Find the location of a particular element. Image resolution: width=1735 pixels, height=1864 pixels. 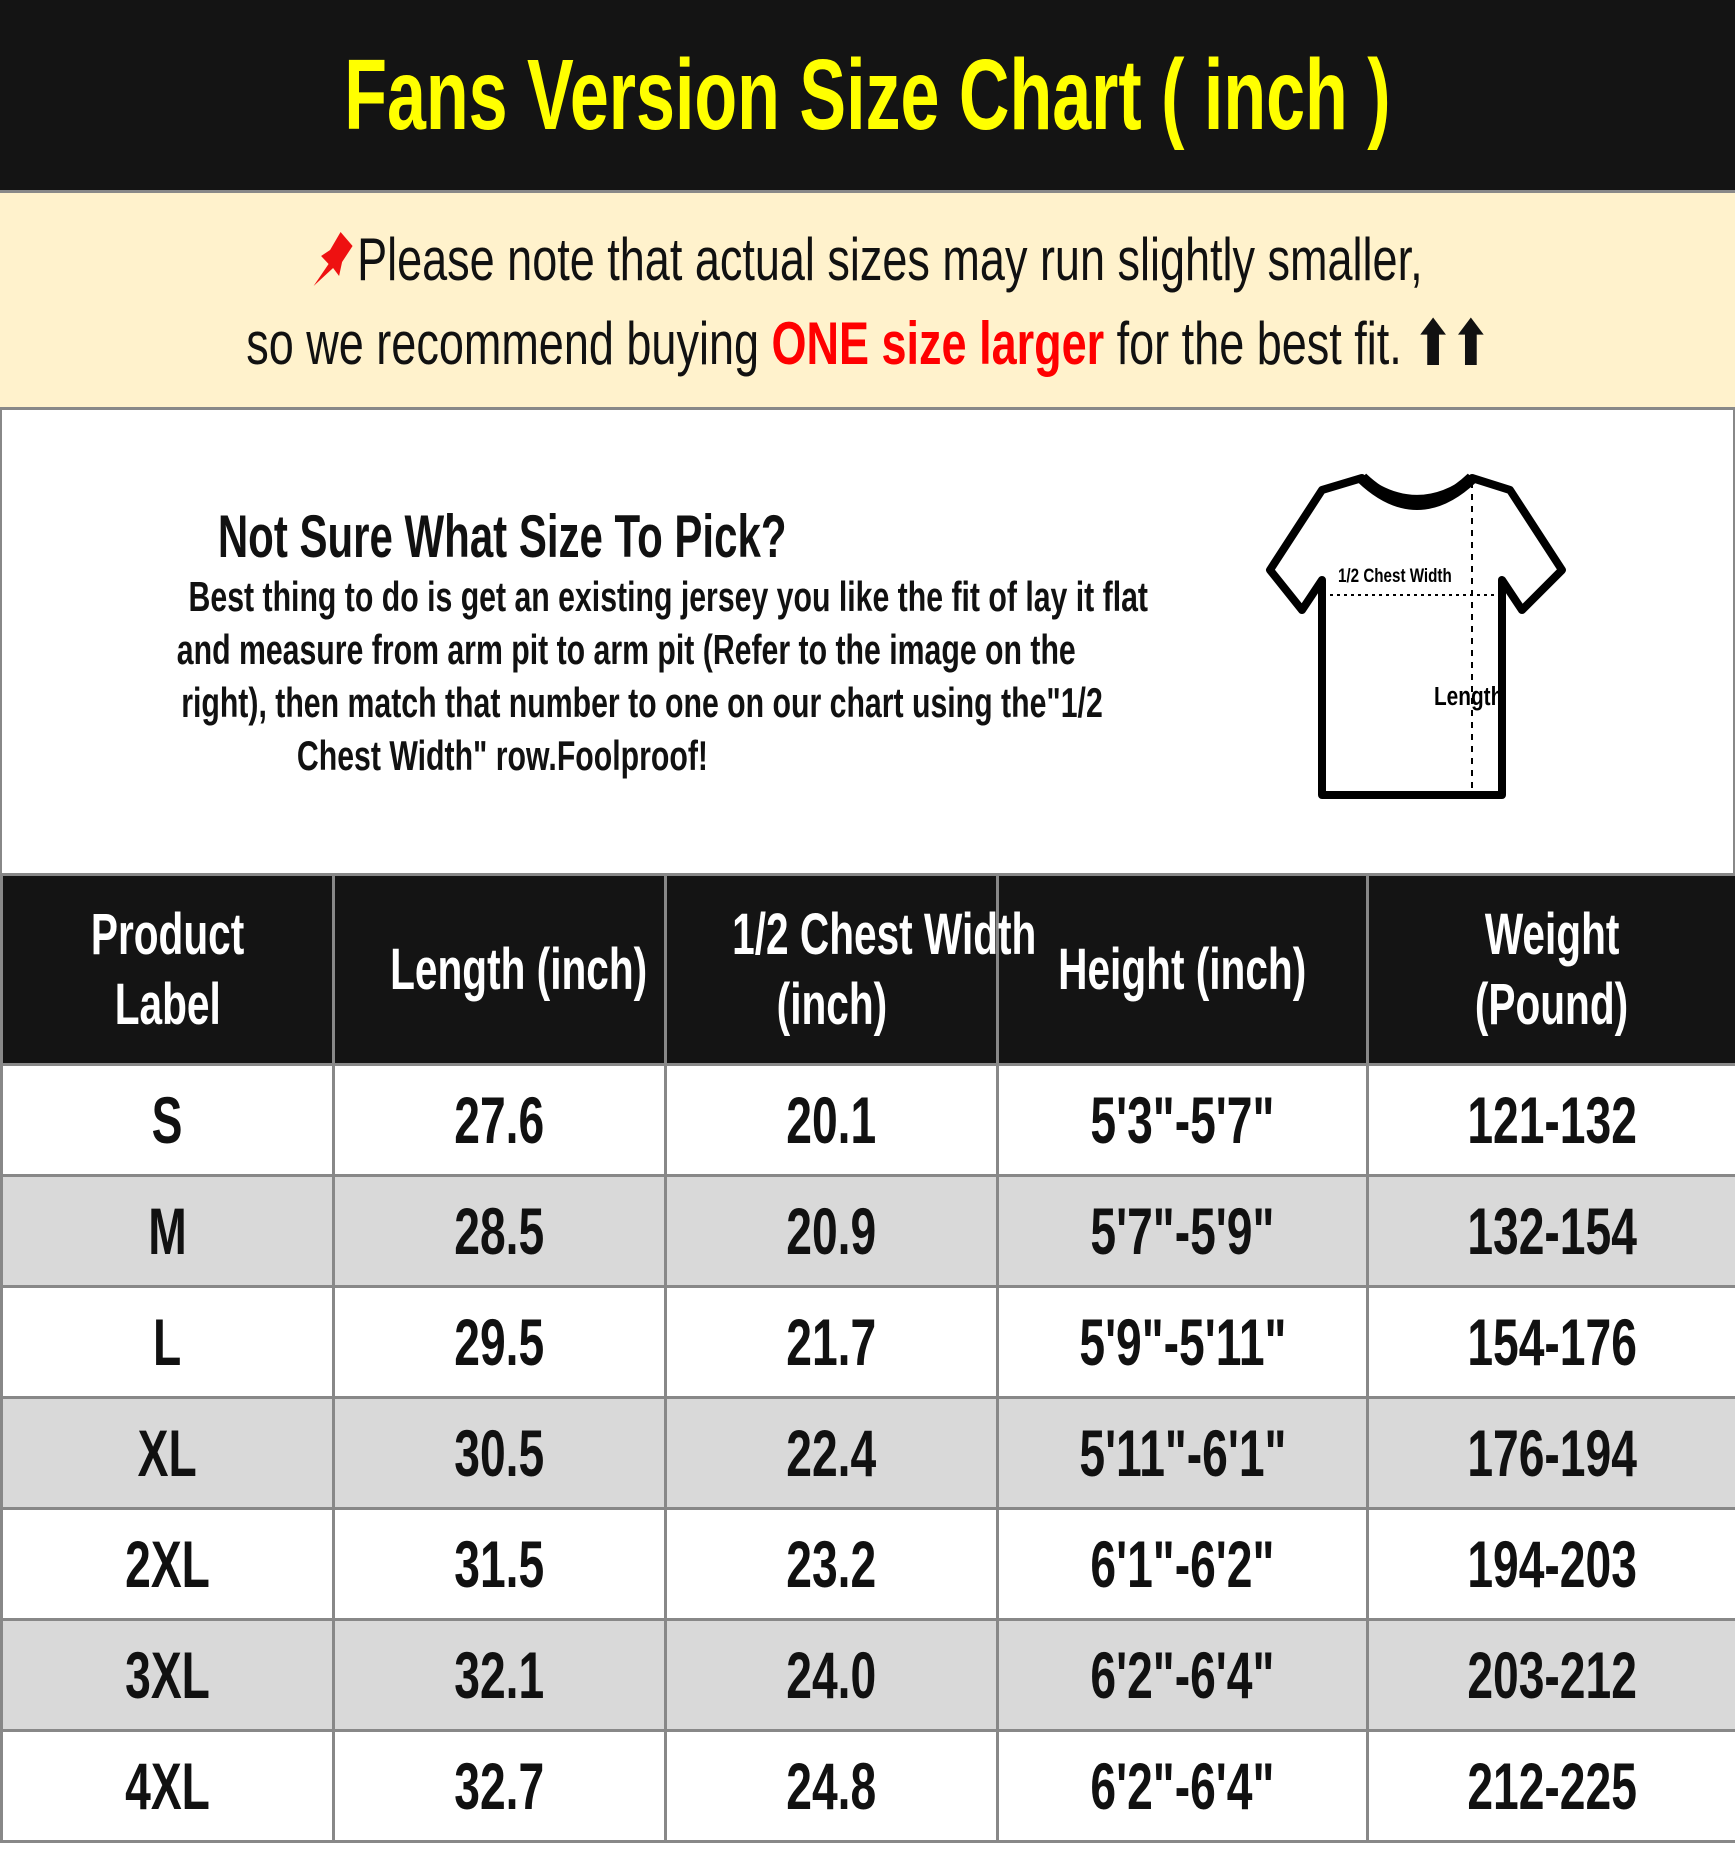

cell-value: 32.7 is located at coordinates (499, 1786).